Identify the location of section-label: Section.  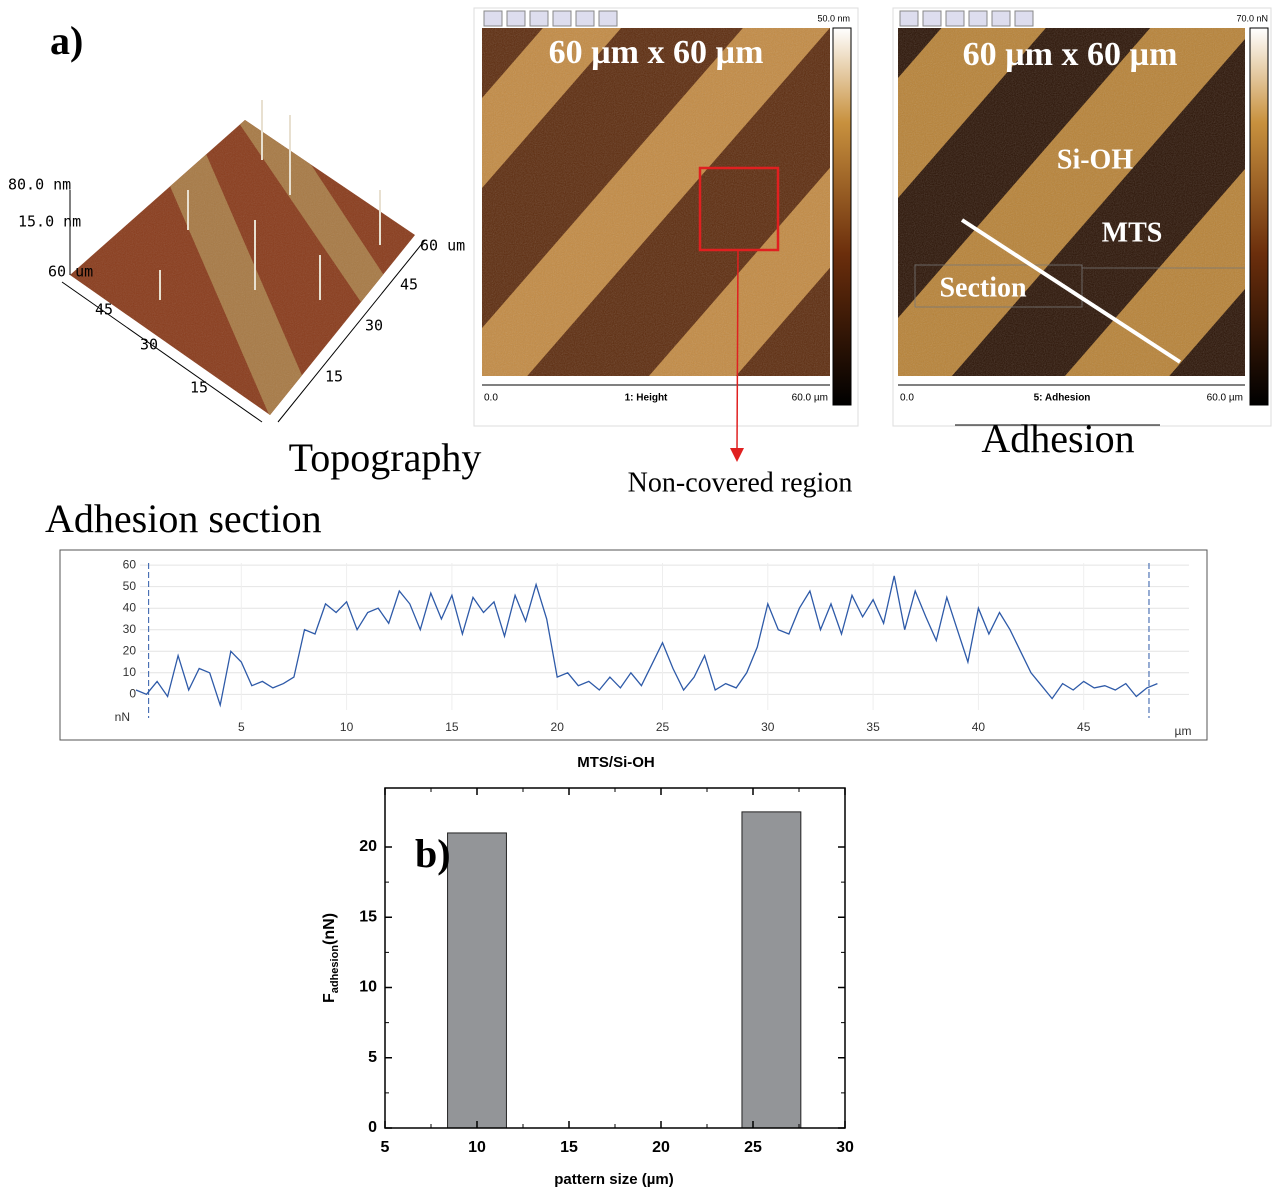
(983, 287).